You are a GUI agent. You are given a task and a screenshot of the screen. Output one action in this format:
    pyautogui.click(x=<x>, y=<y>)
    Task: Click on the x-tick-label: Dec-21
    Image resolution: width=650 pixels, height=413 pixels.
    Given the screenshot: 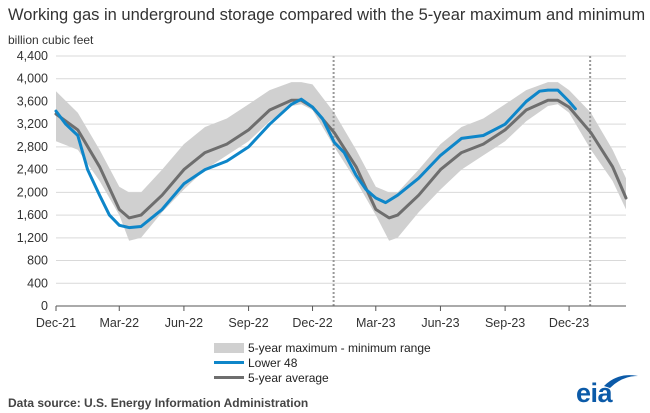 What is the action you would take?
    pyautogui.click(x=56, y=323)
    